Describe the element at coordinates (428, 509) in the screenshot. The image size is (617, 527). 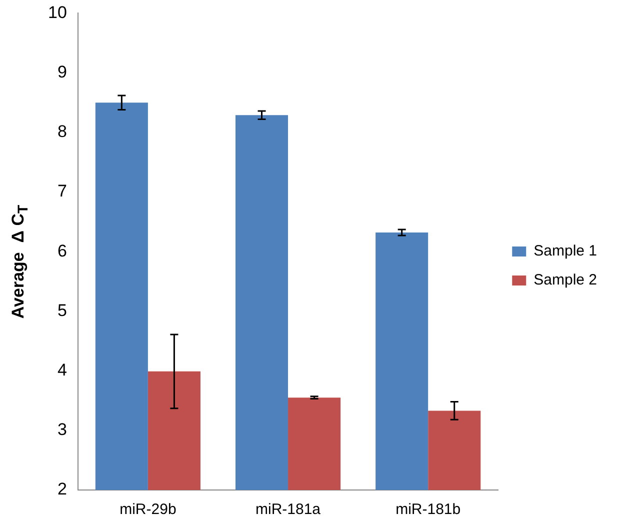
I see `x-tick-label: miR-181b` at that location.